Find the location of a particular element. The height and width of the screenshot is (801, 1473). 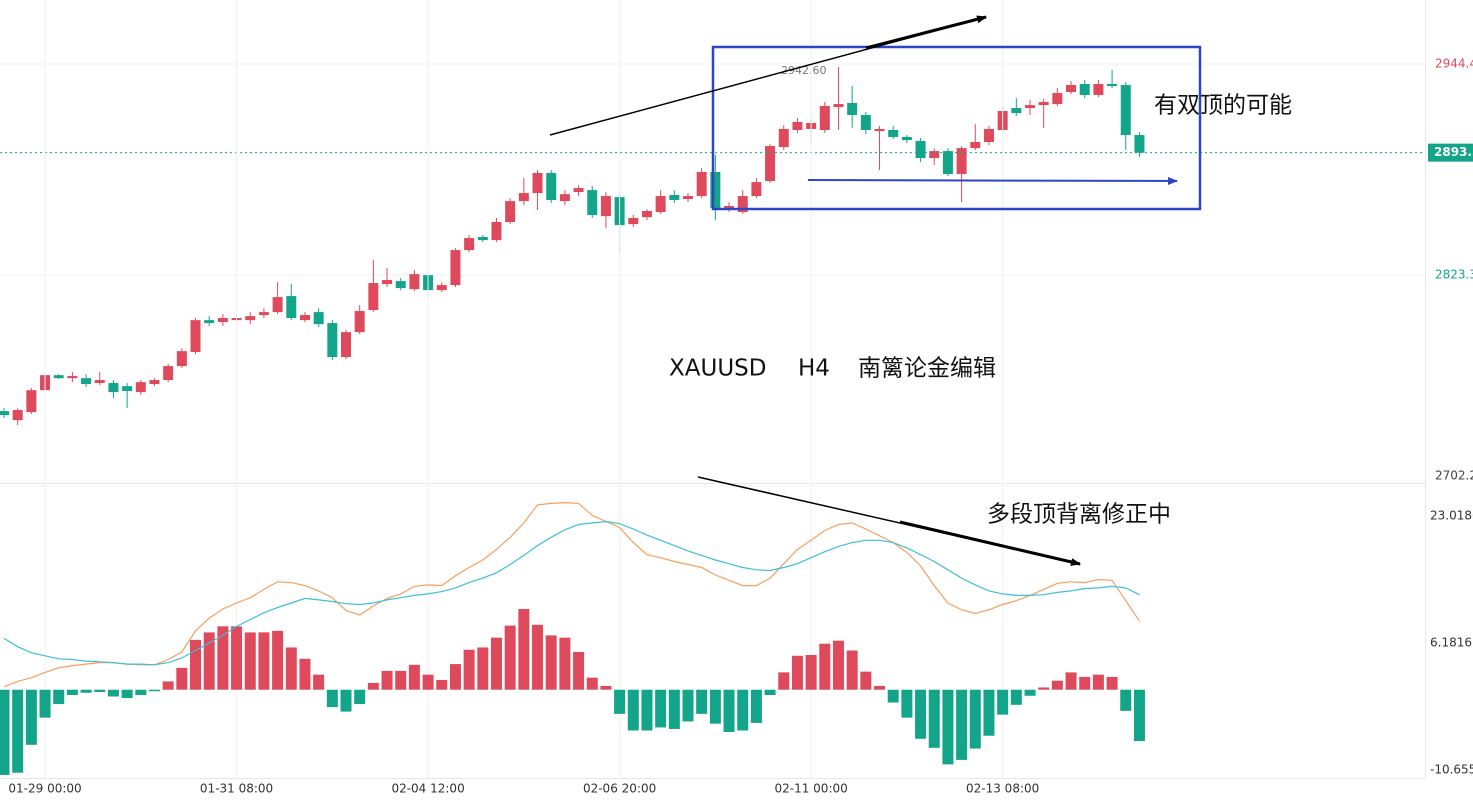

note: 有双顶的可能 is located at coordinates (1223, 106).